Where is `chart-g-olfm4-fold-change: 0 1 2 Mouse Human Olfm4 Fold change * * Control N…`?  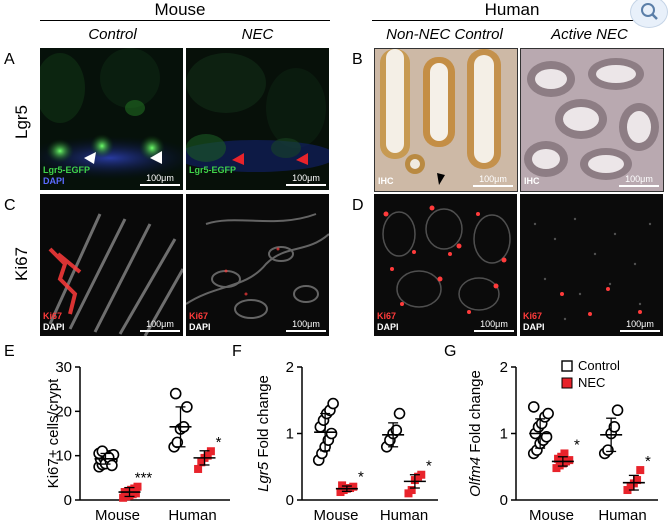 chart-g-olfm4-fold-change: 0 1 2 Mouse Human Olfm4 Fold change * * Control N… is located at coordinates (562, 441).